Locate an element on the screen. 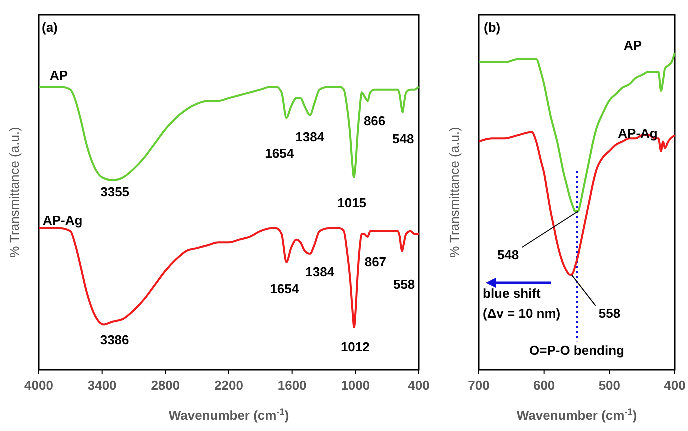 The height and width of the screenshot is (431, 688). text: (a) is located at coordinates (50, 27).